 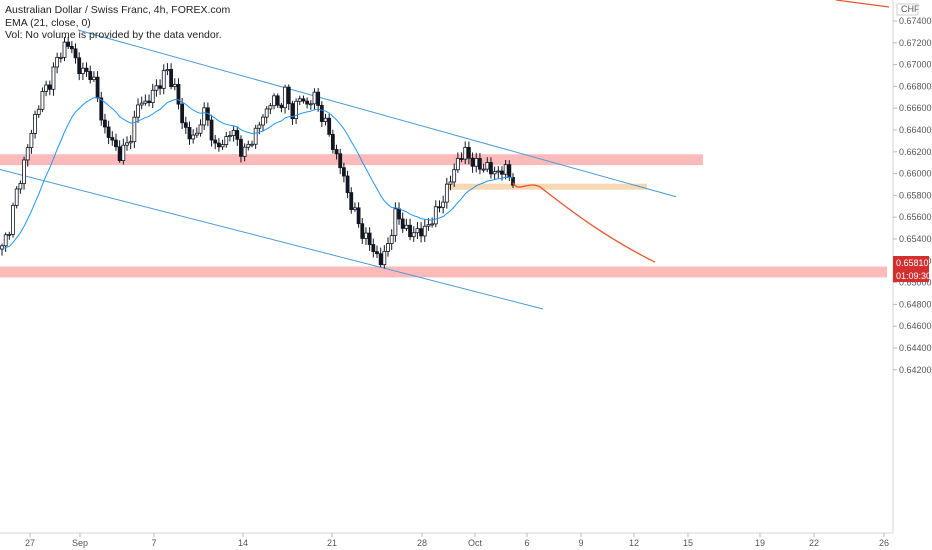 What do you see at coordinates (915, 217) in the screenshot?
I see `price-tick-label: 0.65600` at bounding box center [915, 217].